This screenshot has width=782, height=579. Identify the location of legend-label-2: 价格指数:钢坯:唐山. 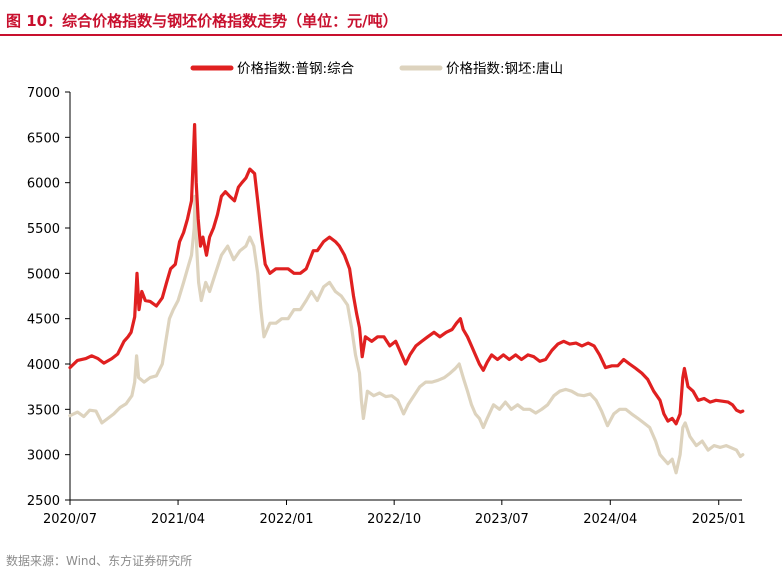
(504, 68).